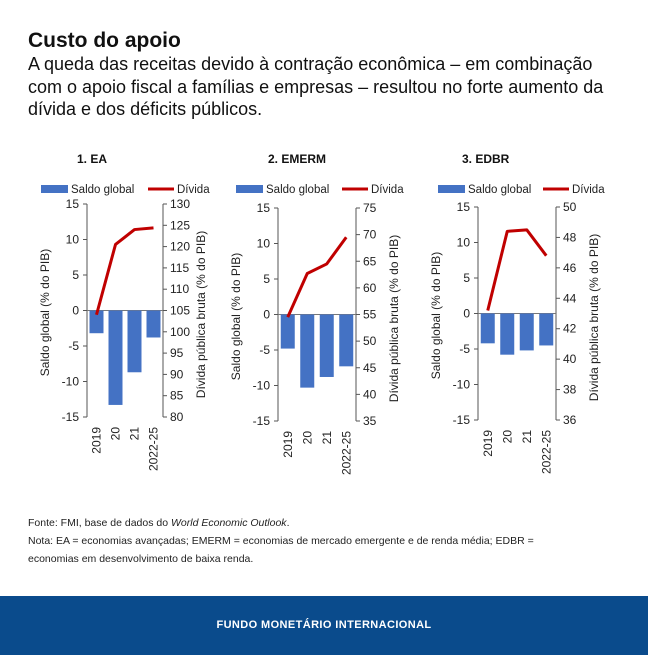 The width and height of the screenshot is (648, 655). Describe the element at coordinates (570, 268) in the screenshot. I see `right-tick-label: 46` at that location.